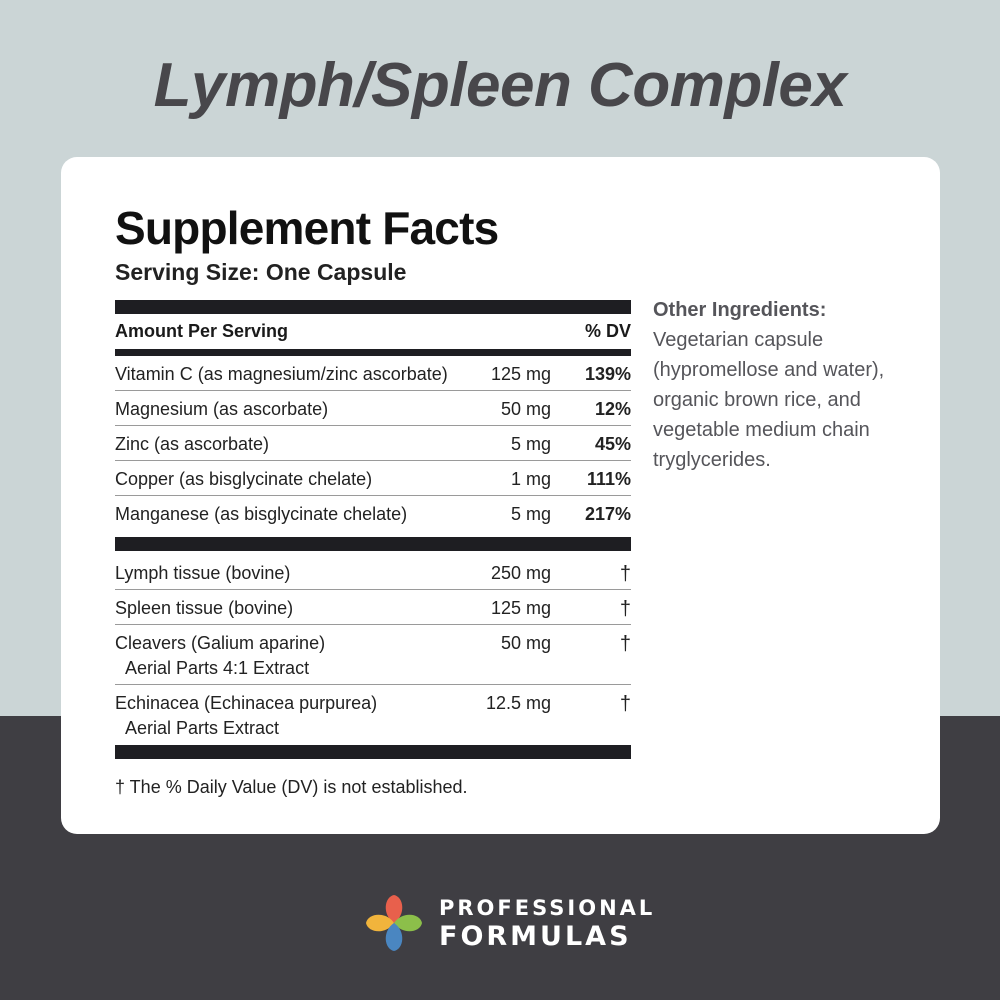 Image resolution: width=1000 pixels, height=1000 pixels. I want to click on brand-name-line2: FORMULAS, so click(535, 936).